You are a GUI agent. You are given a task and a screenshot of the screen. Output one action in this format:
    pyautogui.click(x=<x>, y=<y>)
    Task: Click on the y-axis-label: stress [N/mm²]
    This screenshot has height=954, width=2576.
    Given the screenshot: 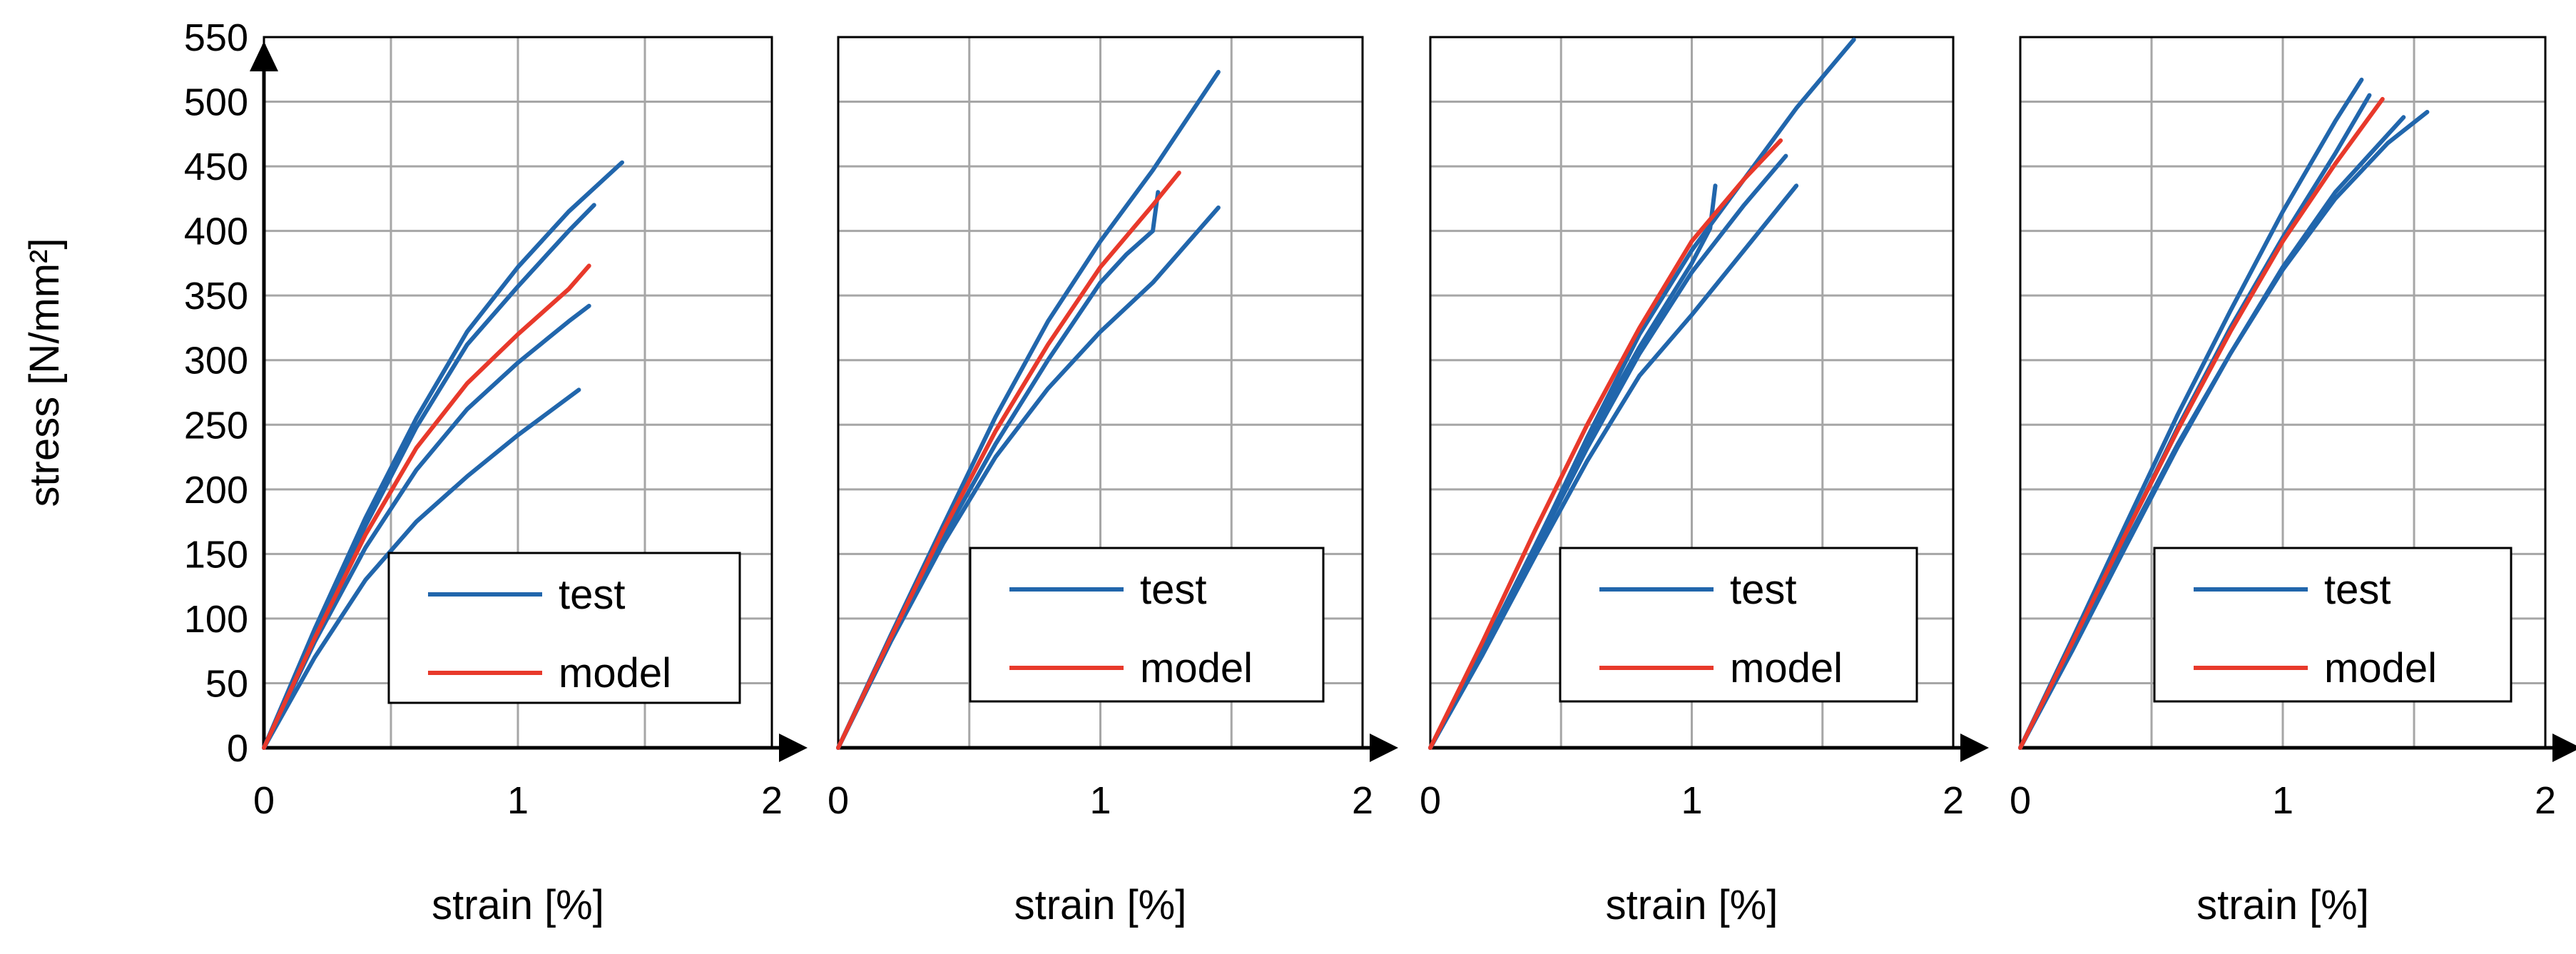 What is the action you would take?
    pyautogui.click(x=44, y=372)
    